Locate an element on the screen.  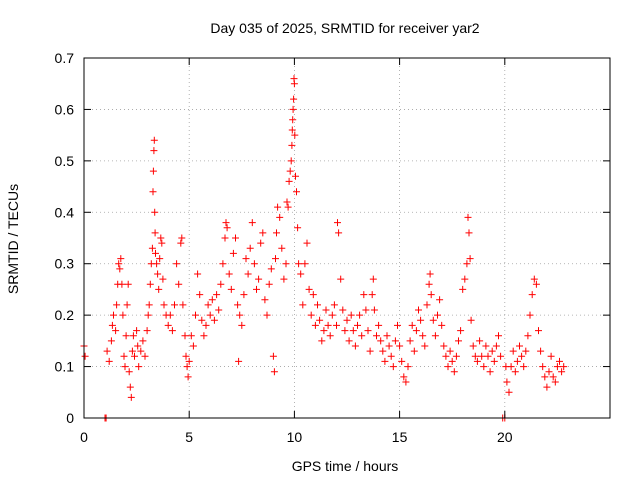
y-axis-label: SRMTID / TECUs is located at coordinates (13, 239).